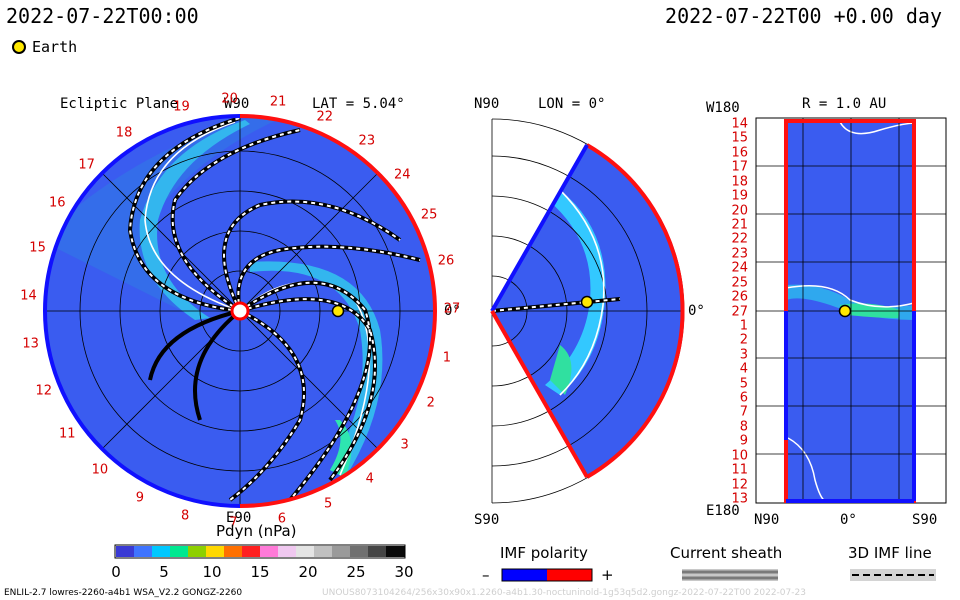 This screenshot has height=600, width=960. I want to click on ecliptic-rotation-number: 25, so click(429, 215).